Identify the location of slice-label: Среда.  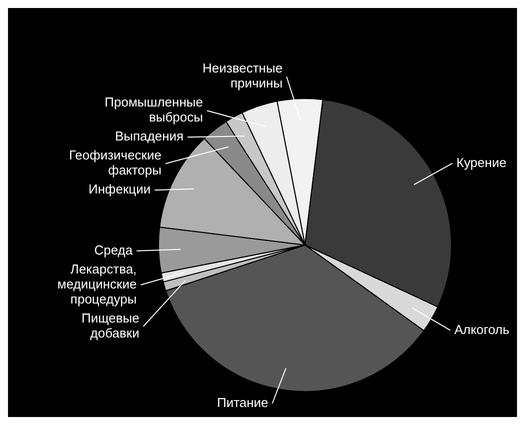
(114, 250).